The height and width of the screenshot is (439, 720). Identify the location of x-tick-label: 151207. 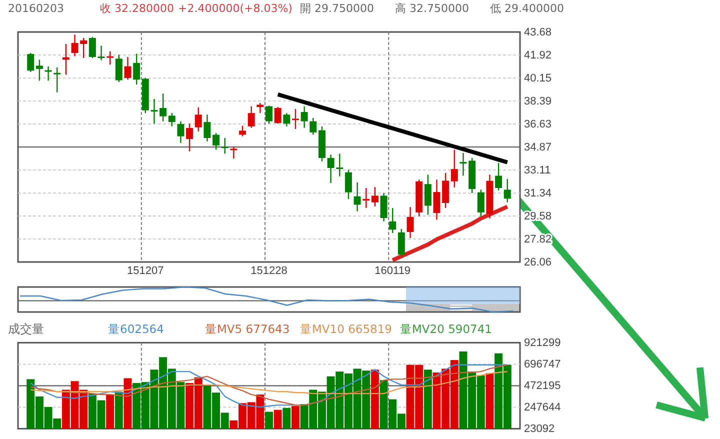
(145, 270).